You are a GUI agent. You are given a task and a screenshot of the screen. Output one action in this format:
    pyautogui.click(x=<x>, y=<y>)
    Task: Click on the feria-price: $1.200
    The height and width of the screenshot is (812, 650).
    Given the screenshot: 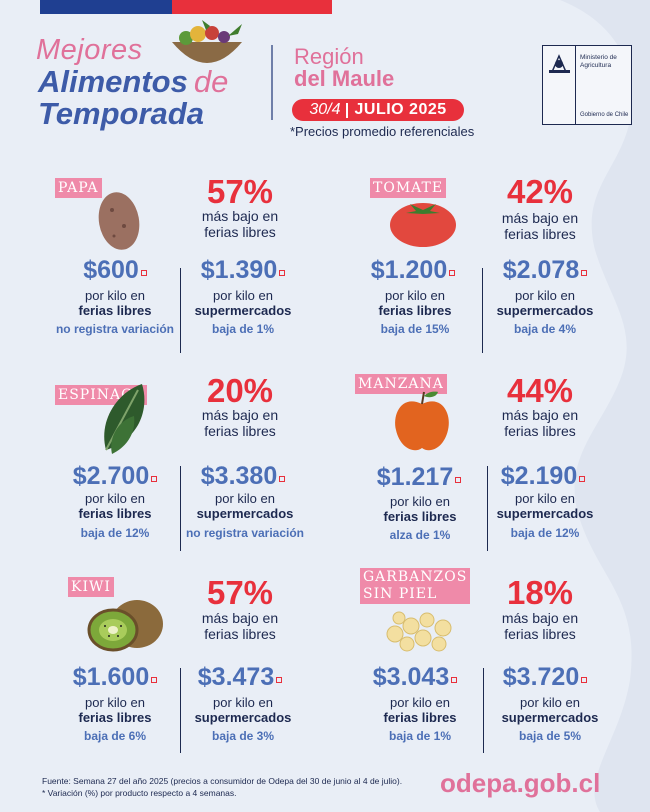 What is the action you would take?
    pyautogui.click(x=413, y=270)
    